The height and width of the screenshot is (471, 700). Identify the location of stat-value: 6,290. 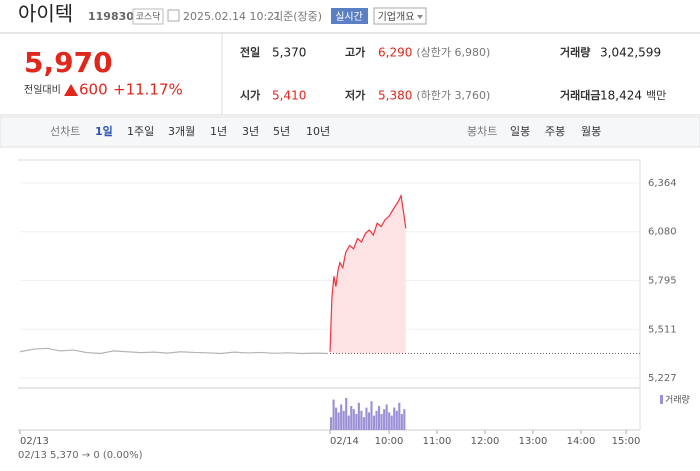
(395, 53).